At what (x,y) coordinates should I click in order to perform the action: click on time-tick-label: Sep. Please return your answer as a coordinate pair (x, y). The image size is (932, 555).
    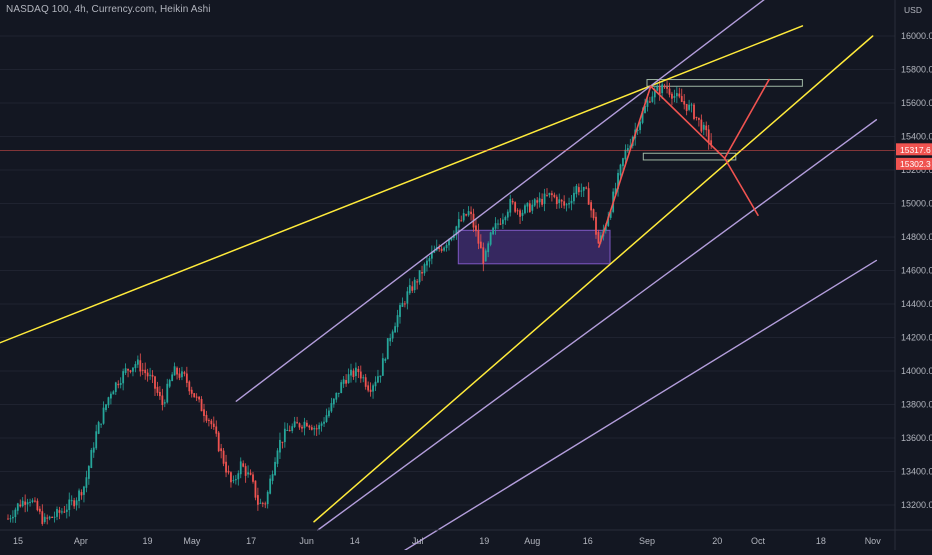
    Looking at the image, I should click on (647, 541).